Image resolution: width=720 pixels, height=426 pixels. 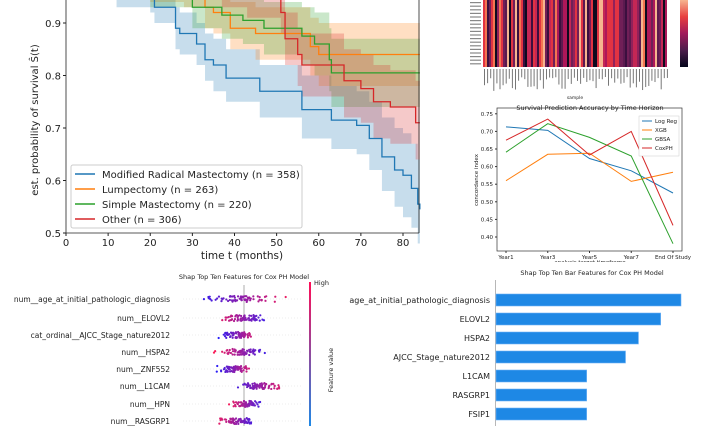 What do you see at coordinates (108, 243) in the screenshot?
I see `x-tick-label: 10` at bounding box center [108, 243].